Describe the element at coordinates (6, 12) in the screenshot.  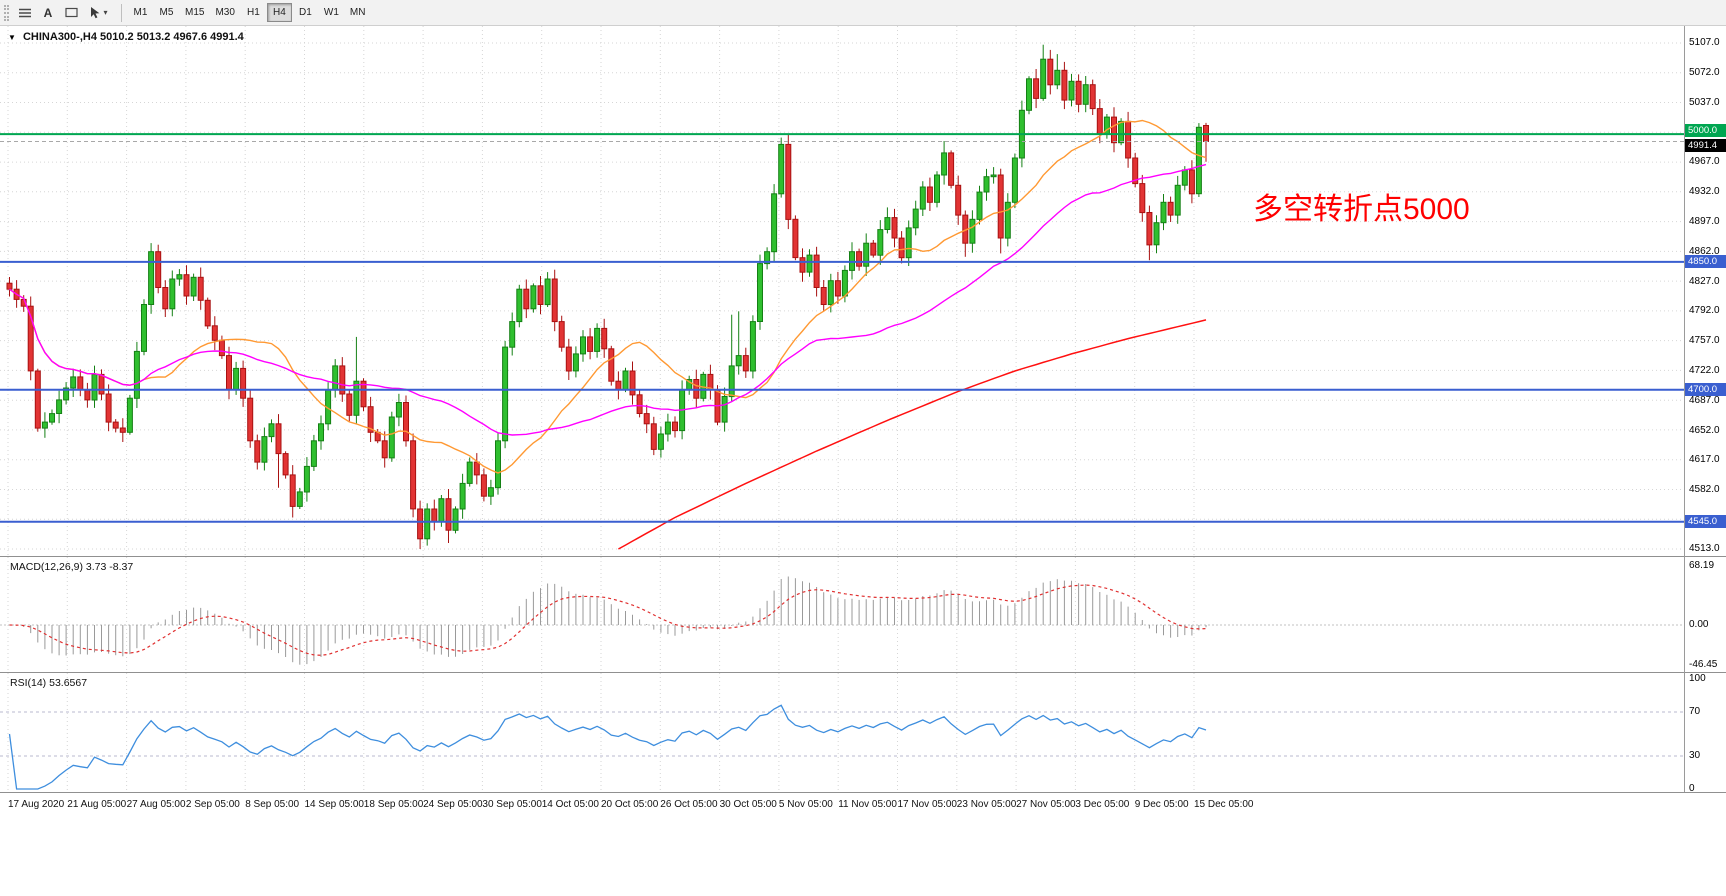
I see `toolbar-drag-handle` at that location.